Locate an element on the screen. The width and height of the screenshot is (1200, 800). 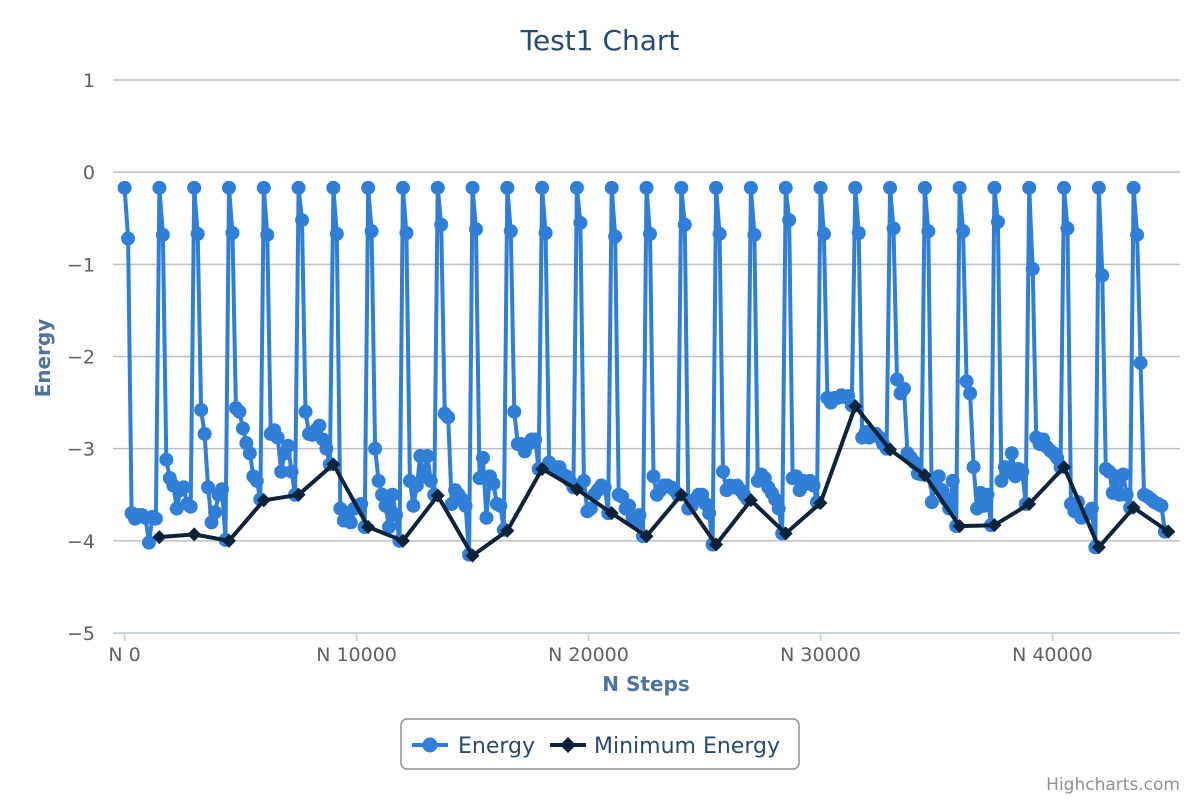
credits-link: Highcharts.com is located at coordinates (1113, 785).